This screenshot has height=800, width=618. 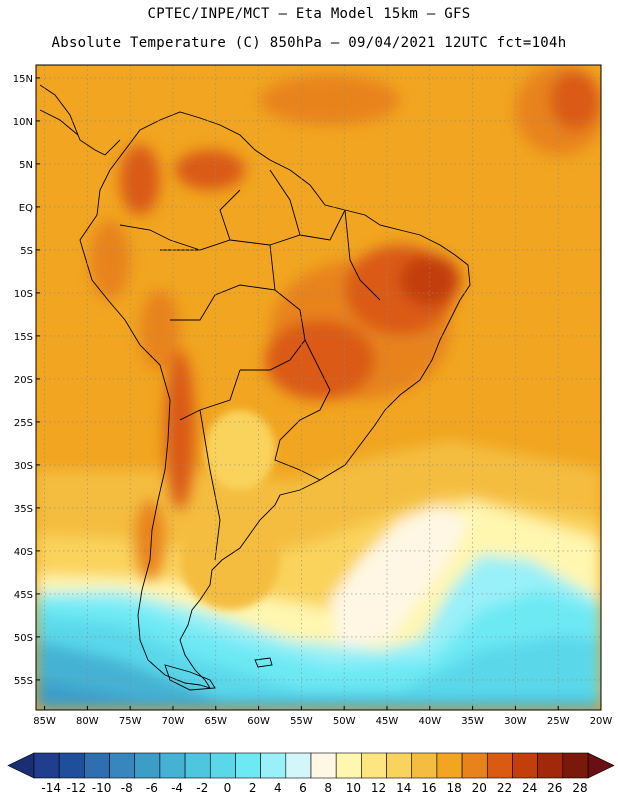 I want to click on map-title-line1: CPTEC/INPE/MCT – Eta Model 15km – GFS, so click(x=309, y=14).